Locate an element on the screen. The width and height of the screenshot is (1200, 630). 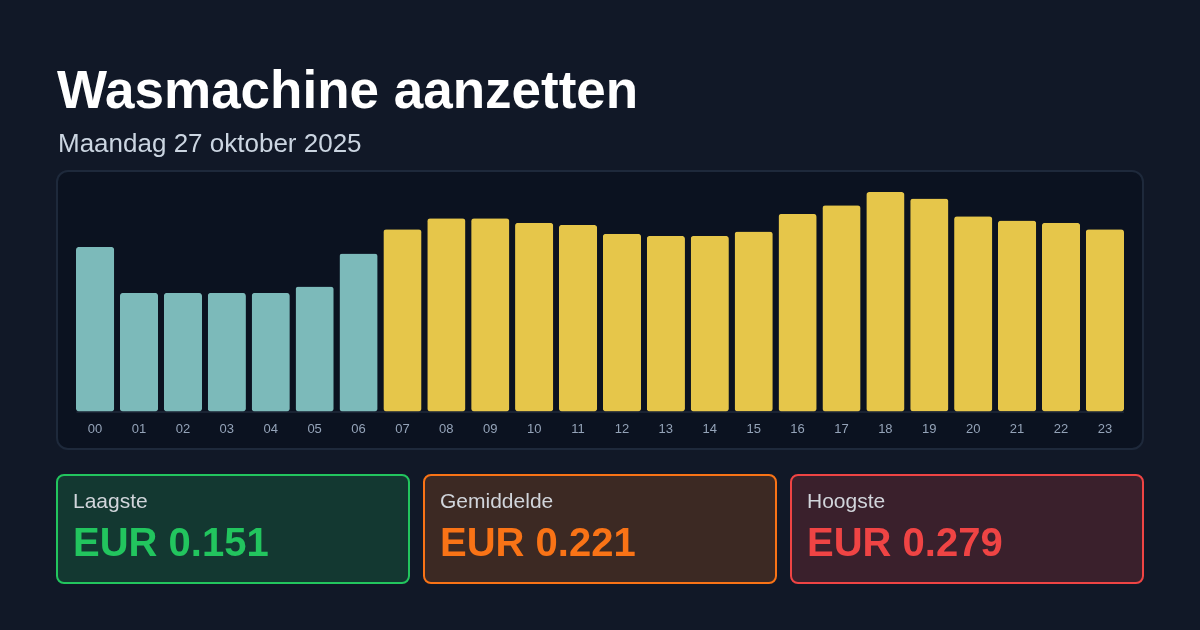
x-tick-label: 11 is located at coordinates (578, 428).